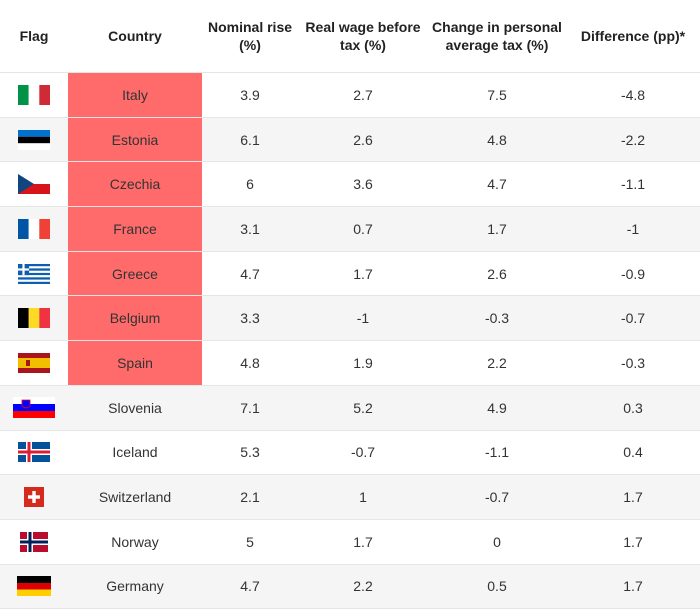 The image size is (700, 609). Describe the element at coordinates (250, 362) in the screenshot. I see `nominal-rise-cell: 4.8` at that location.